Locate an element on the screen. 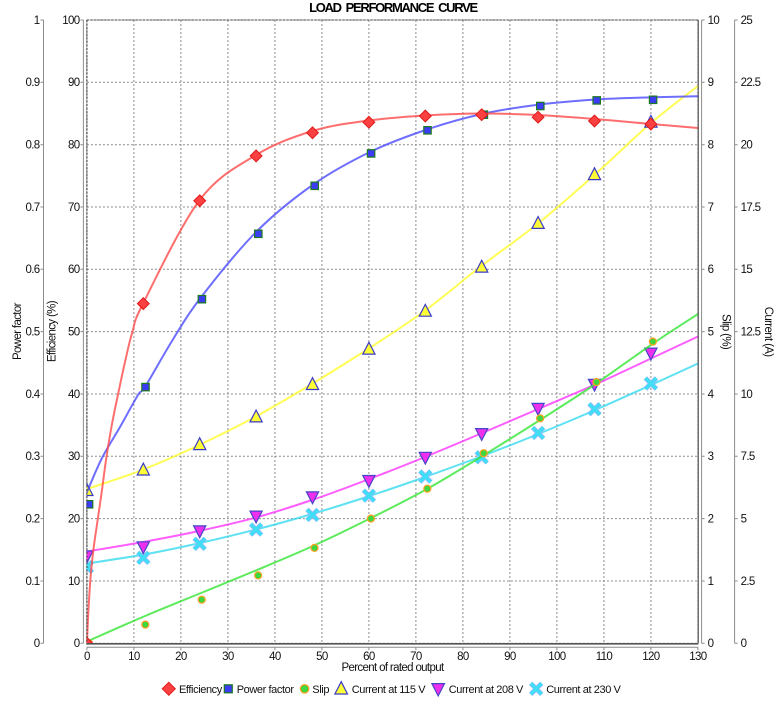 The image size is (783, 709). svg-text: 2.5 is located at coordinates (748, 582).